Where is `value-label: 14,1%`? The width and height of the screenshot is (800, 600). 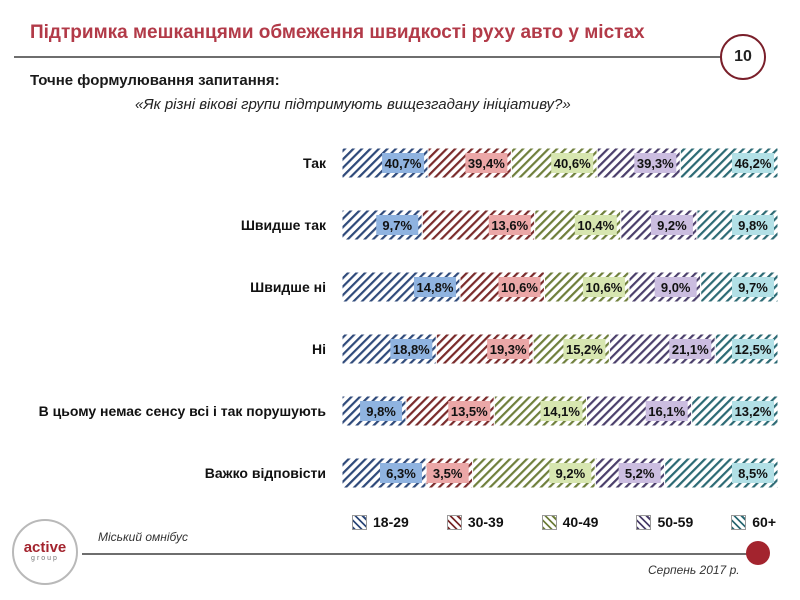 value-label: 14,1% is located at coordinates (561, 411).